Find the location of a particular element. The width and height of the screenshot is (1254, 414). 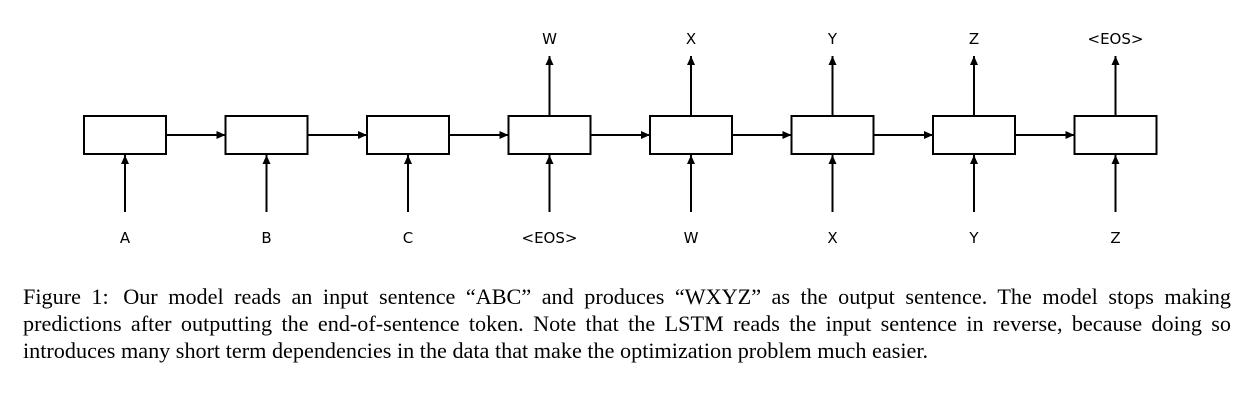

input-token-5: W is located at coordinates (691, 238).